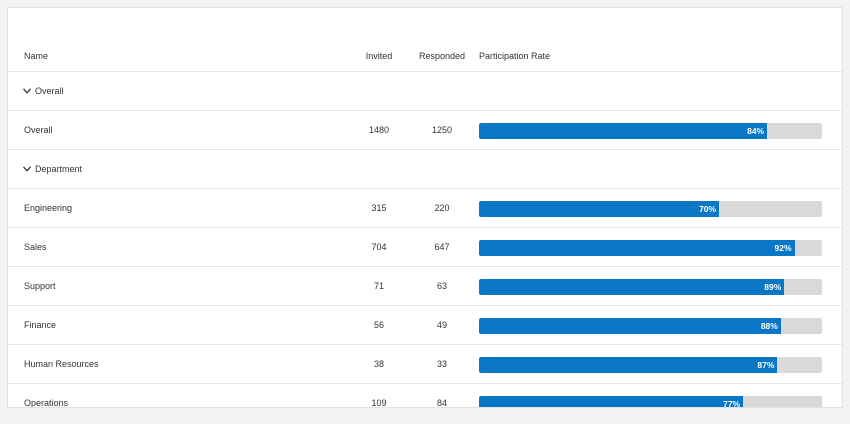  I want to click on responded-count: 33, so click(441, 364).